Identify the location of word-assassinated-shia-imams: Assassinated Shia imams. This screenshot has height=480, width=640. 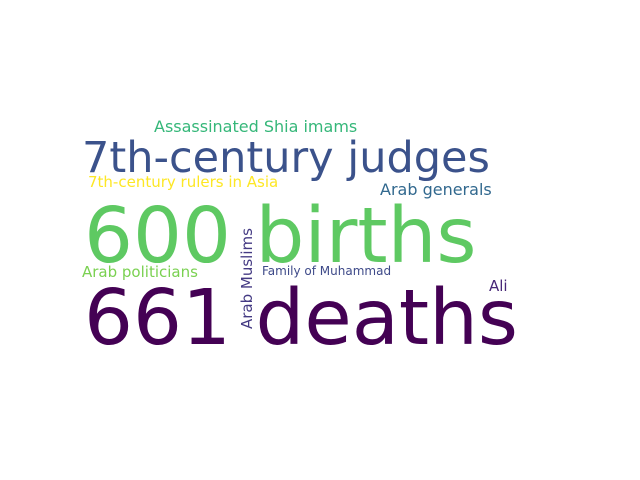
(256, 126).